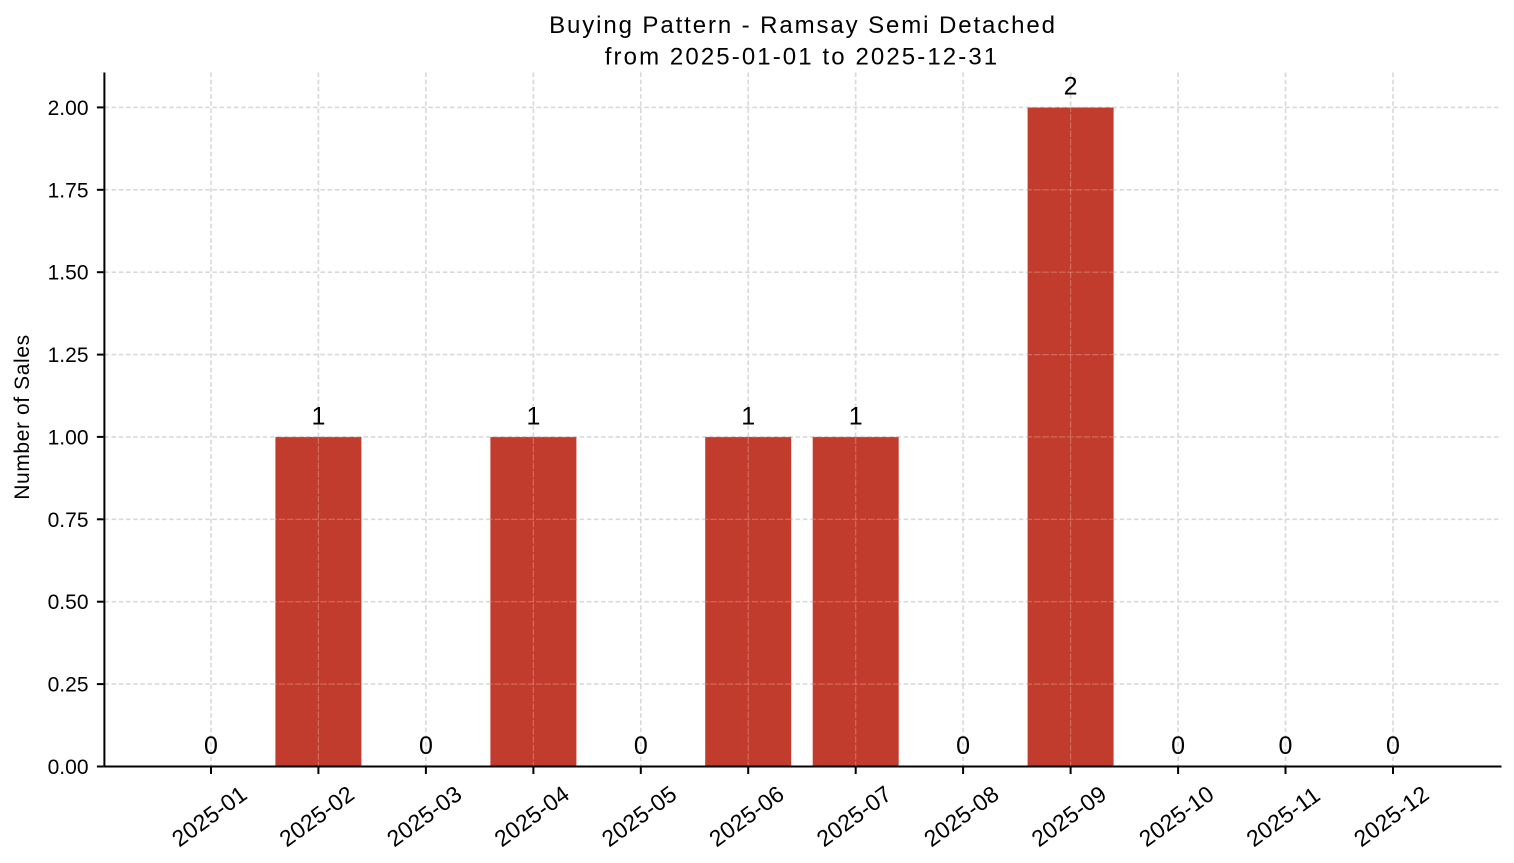 Image resolution: width=1514 pixels, height=863 pixels. I want to click on svg-text: 2, so click(1071, 86).